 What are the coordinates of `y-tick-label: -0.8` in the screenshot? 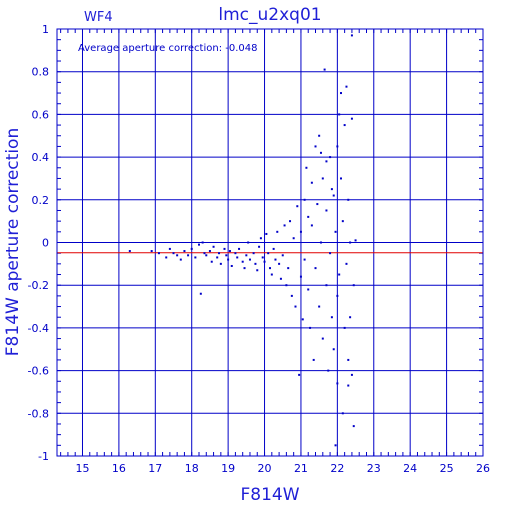 It's located at (38, 413).